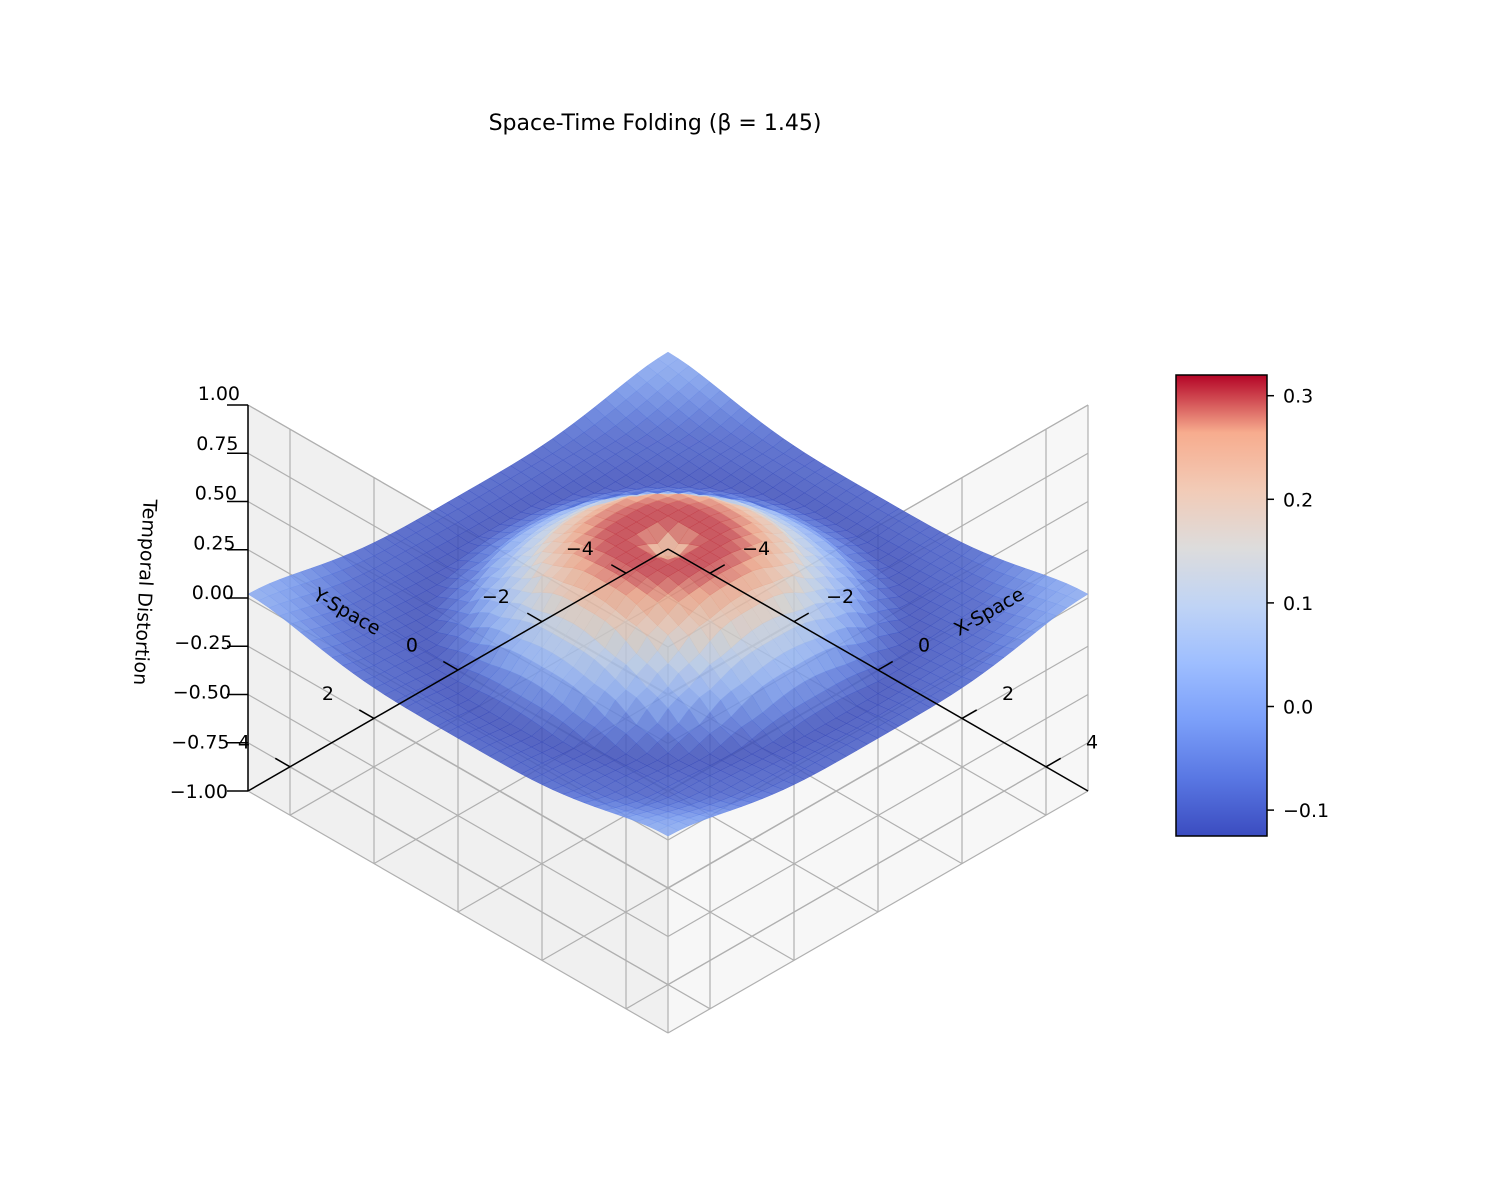 The height and width of the screenshot is (1200, 1500). Describe the element at coordinates (1008, 694) in the screenshot. I see `x-tick-label: 2` at that location.